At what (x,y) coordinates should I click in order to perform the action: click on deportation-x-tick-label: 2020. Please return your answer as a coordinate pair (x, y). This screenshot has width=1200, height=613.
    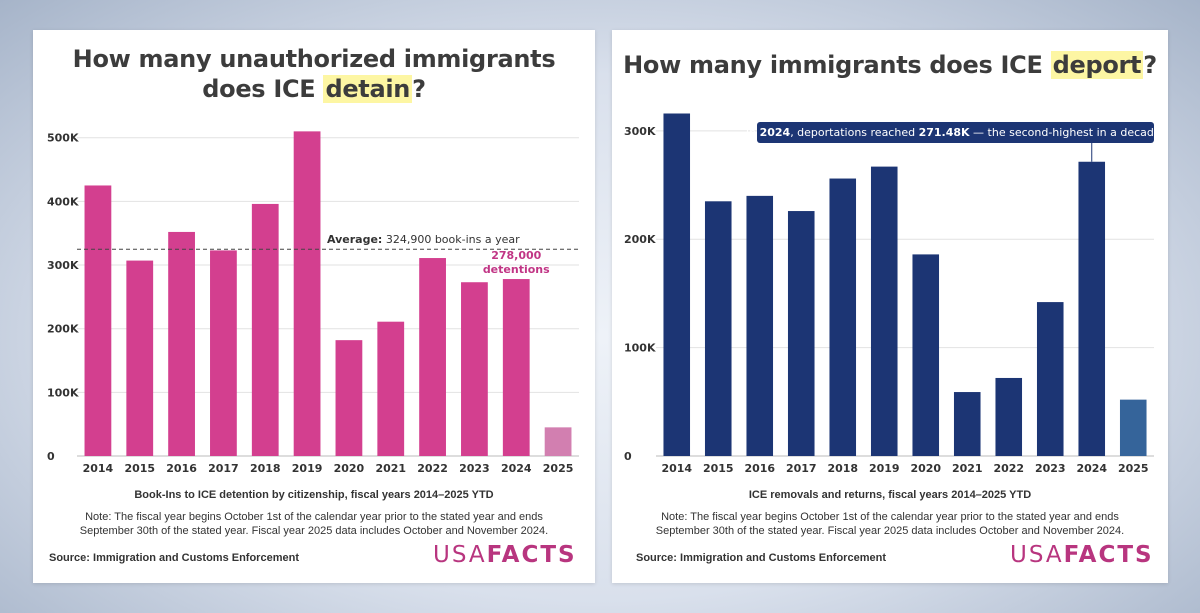
    Looking at the image, I should click on (925, 468).